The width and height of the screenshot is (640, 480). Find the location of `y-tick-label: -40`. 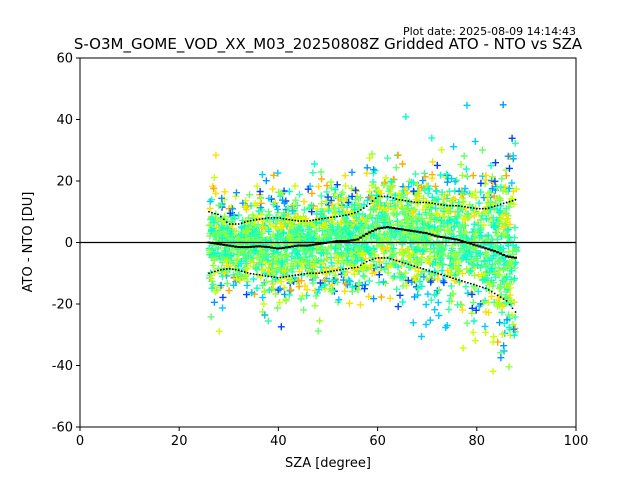

y-tick-label: -40 is located at coordinates (62, 366).